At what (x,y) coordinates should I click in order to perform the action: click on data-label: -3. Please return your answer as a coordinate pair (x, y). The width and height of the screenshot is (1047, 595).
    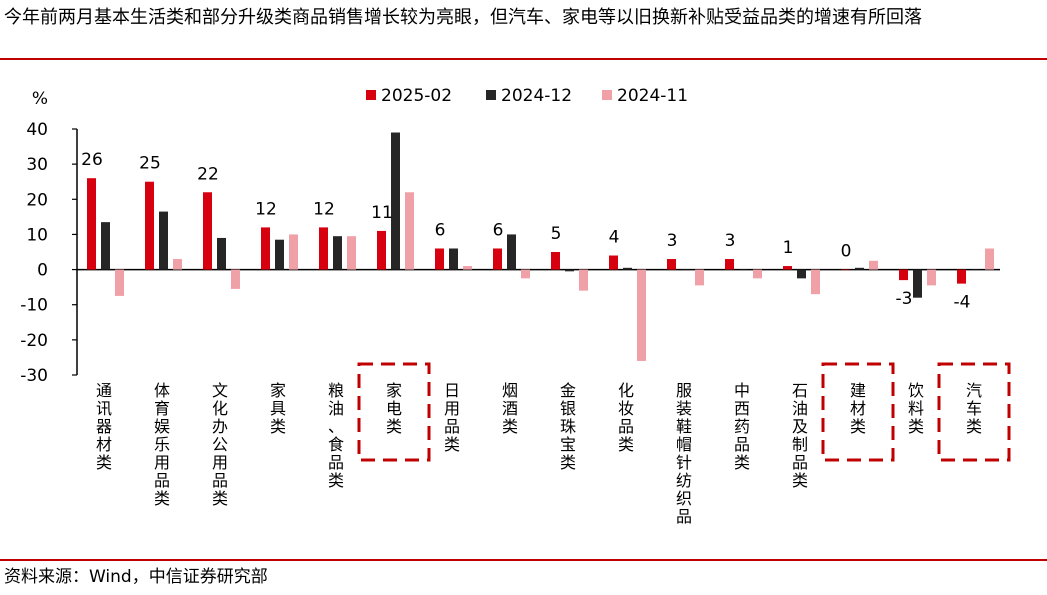
    Looking at the image, I should click on (904, 299).